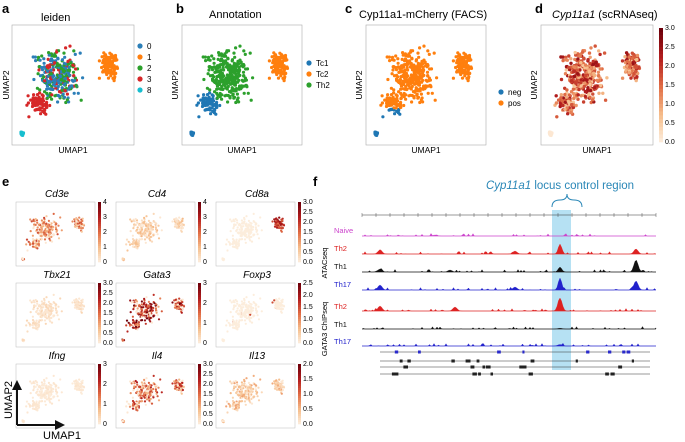  I want to click on colorbar-tick-label: 2.0, so click(308, 295).